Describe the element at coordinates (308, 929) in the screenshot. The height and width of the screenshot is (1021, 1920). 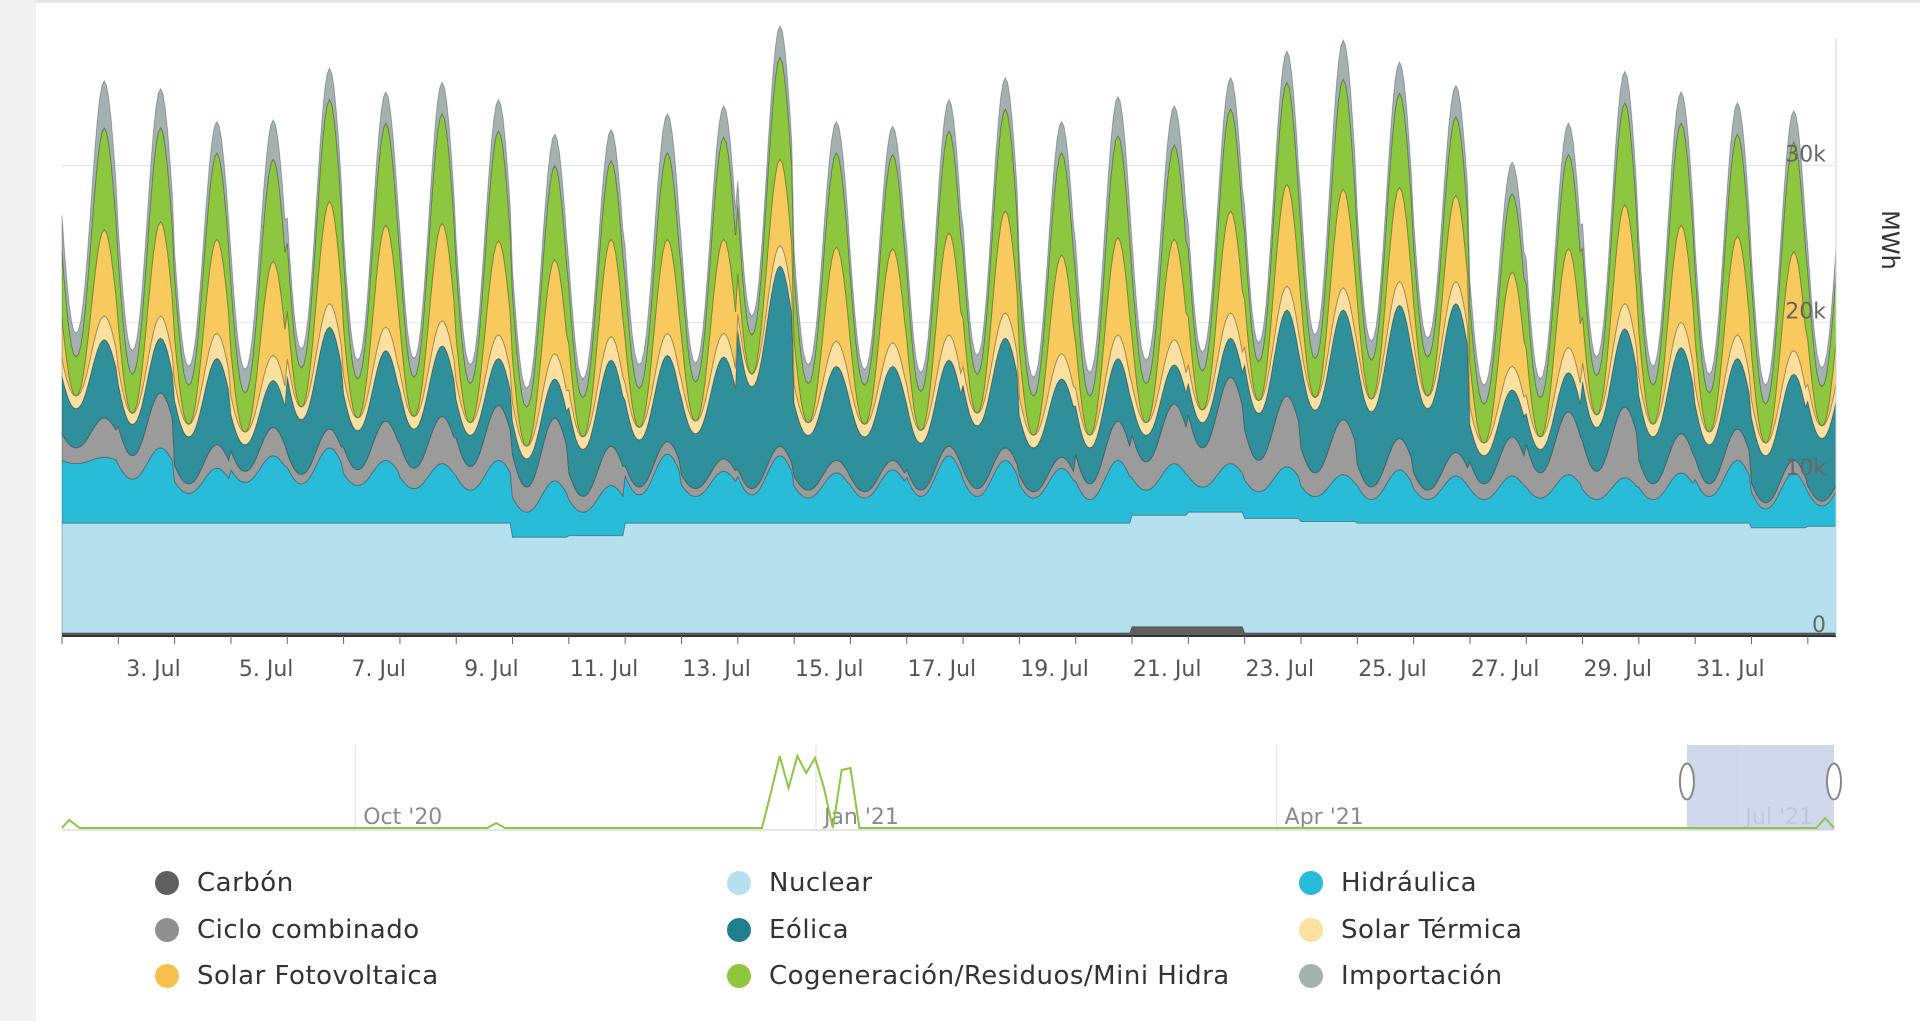
I see `legend-label: Ciclo combinado` at that location.